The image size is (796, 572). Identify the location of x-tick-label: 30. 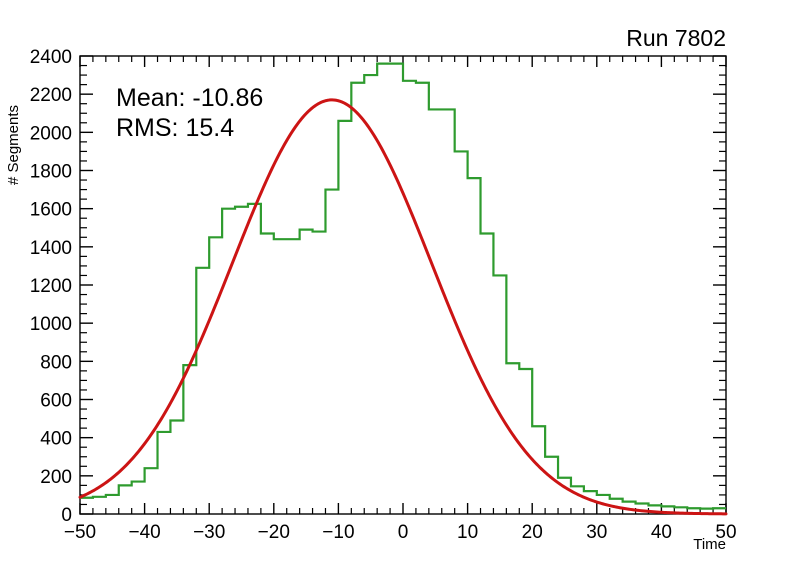
(596, 532).